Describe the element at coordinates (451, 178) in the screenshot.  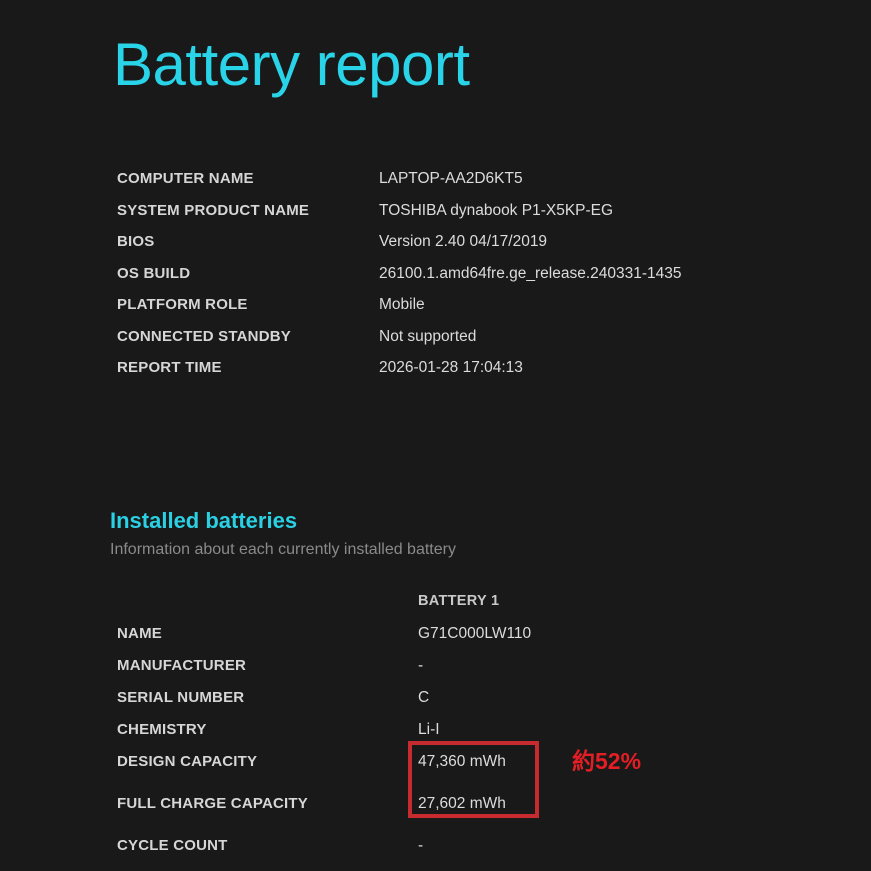
I see `row-value-computer-name: LAPTOP-AA2D6KT5` at that location.